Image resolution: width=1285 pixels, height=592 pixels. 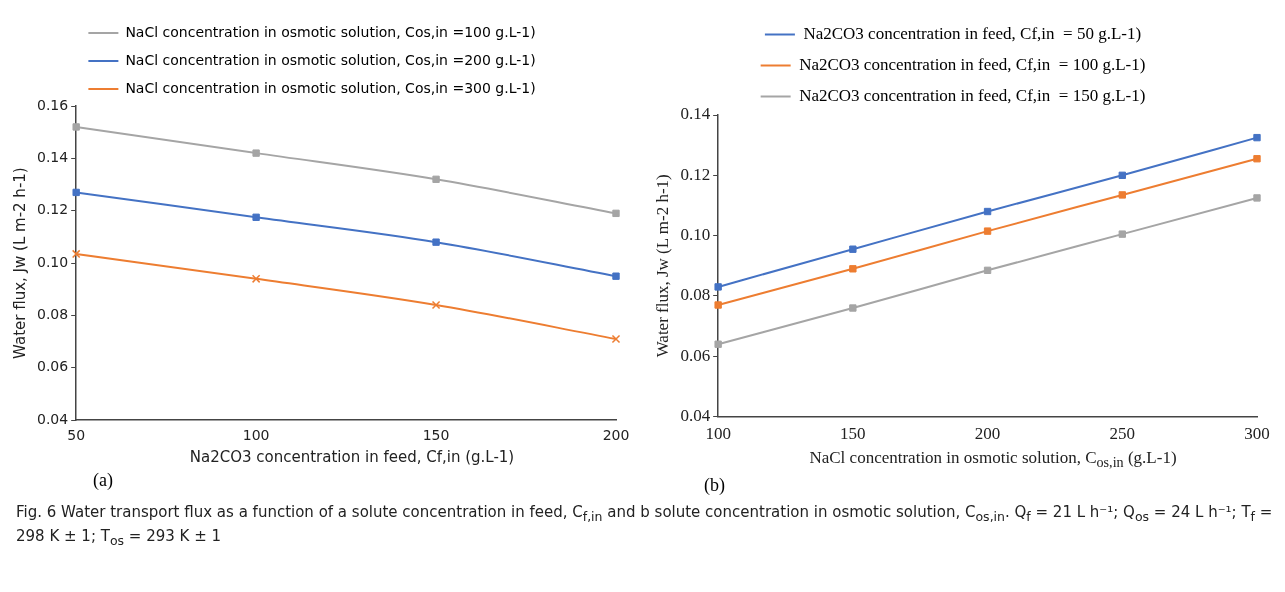 I want to click on x-axis-title: Na2CO3 concentration in feed, Cf,in (g.L-1), so click(x=352, y=457).